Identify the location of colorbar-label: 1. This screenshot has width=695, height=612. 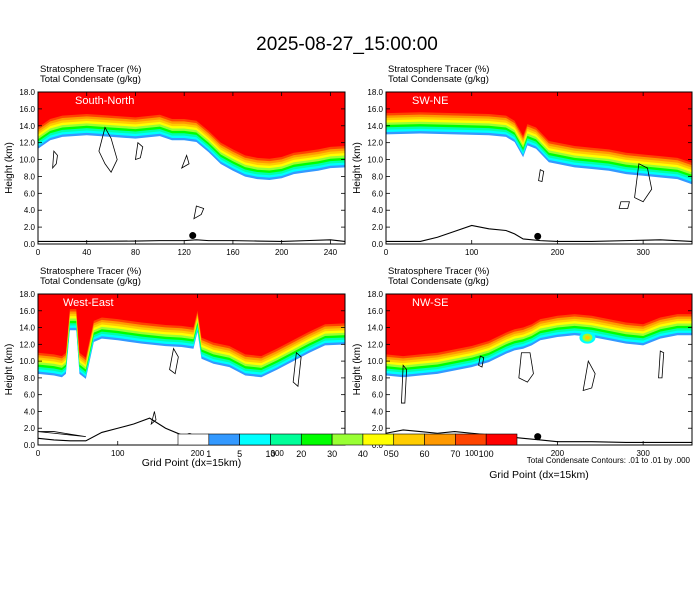
(208, 454).